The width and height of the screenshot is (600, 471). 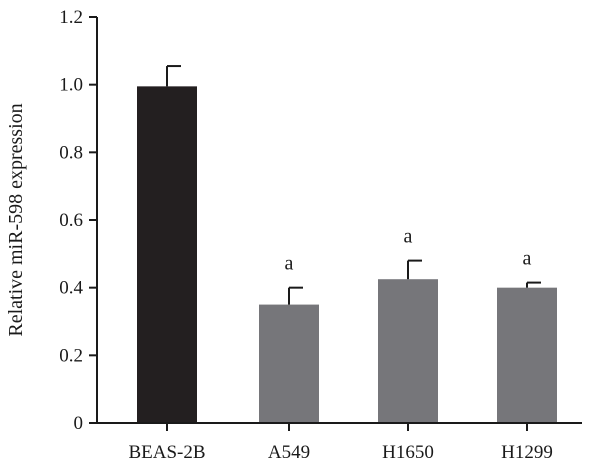 What do you see at coordinates (289, 363) in the screenshot?
I see `bar-a549` at bounding box center [289, 363].